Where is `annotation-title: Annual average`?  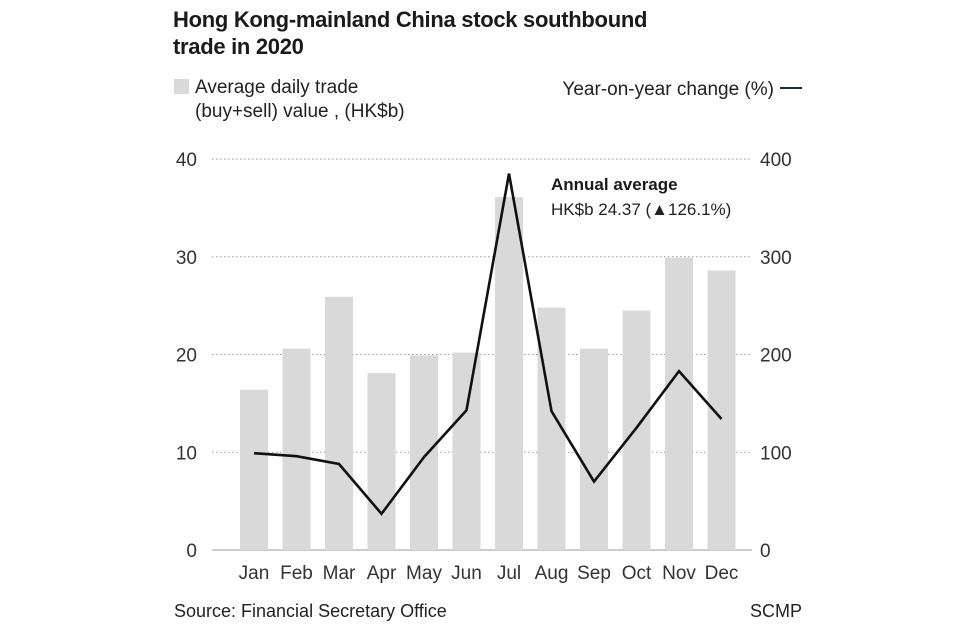 annotation-title: Annual average is located at coordinates (614, 184).